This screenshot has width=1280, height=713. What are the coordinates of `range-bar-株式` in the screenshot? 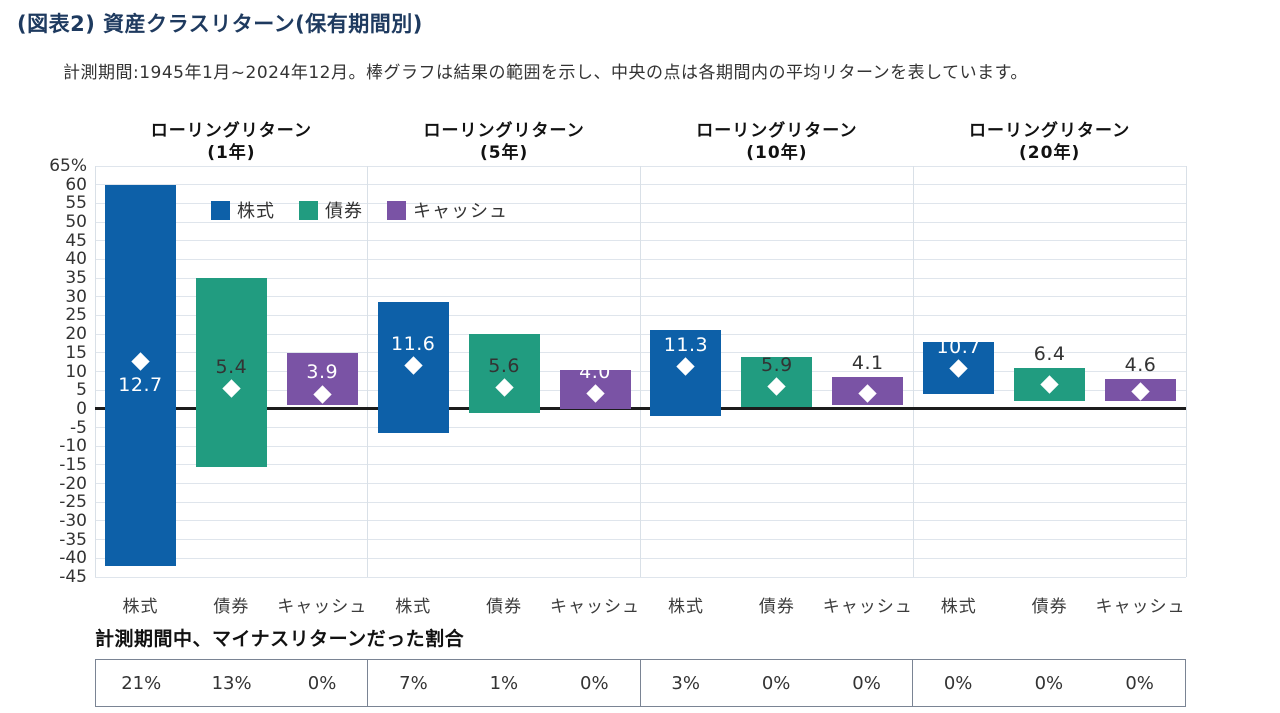 It's located at (140, 375).